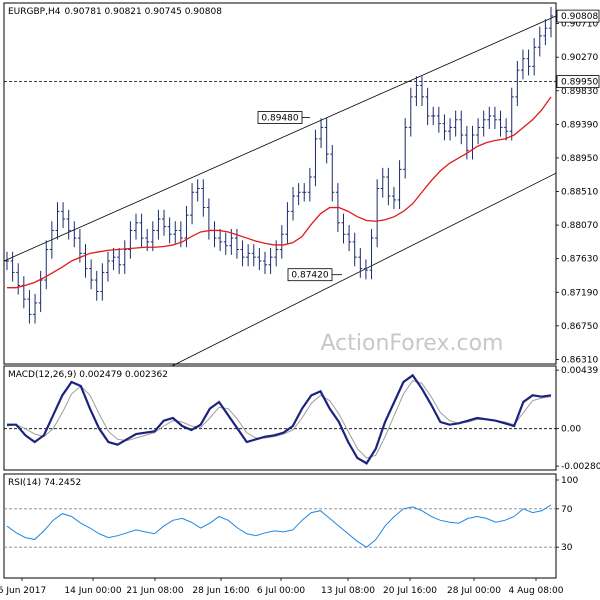 This screenshot has height=600, width=600. I want to click on symbol-label: EURGBP,H4, so click(34, 12).